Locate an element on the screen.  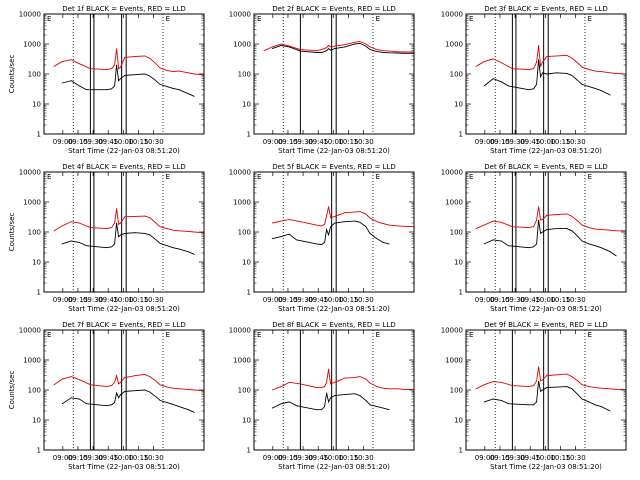
y-tick-label: 100 is located at coordinates (456, 233).